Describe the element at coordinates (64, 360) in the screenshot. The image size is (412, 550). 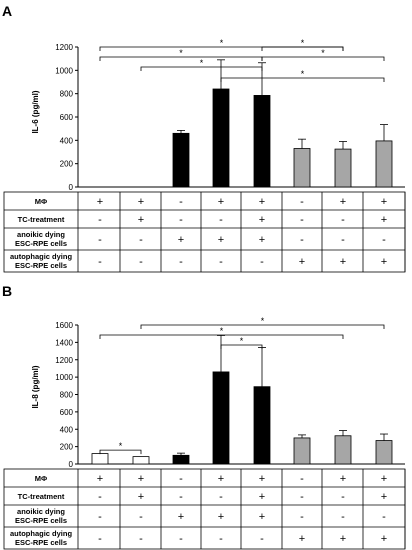
I see `y-tick-label: 1200` at that location.